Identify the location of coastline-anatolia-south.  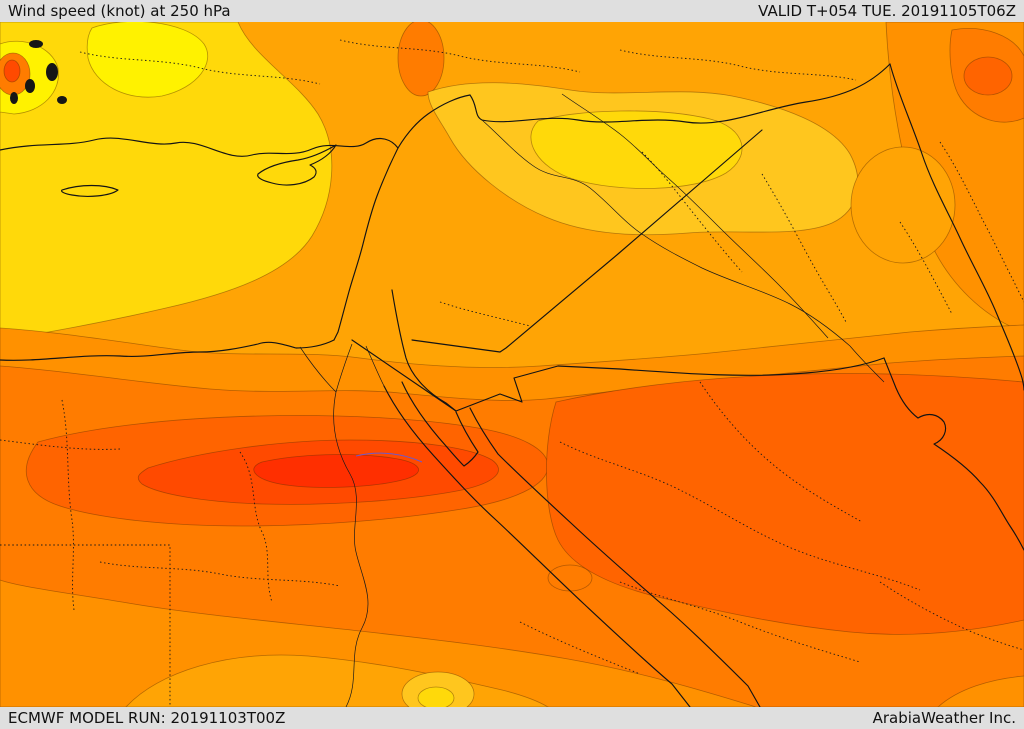
(235, 125).